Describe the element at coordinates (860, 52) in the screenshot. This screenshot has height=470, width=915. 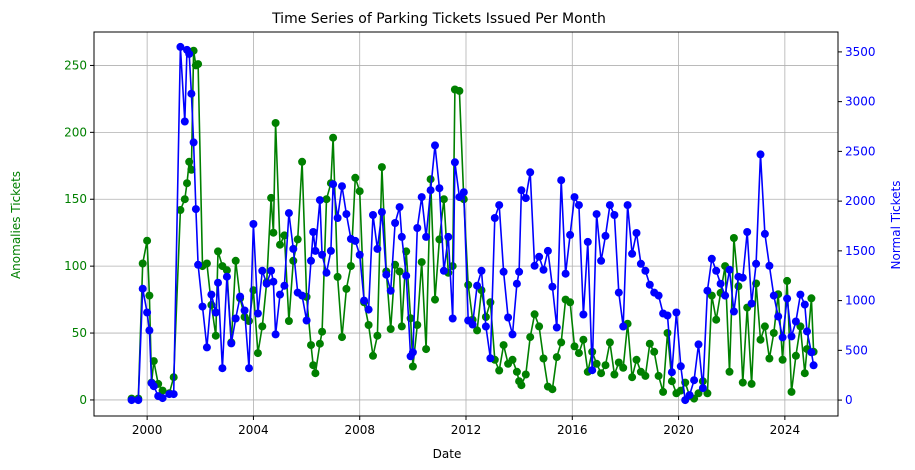
I see `y-right-tick-label: 3500` at that location.